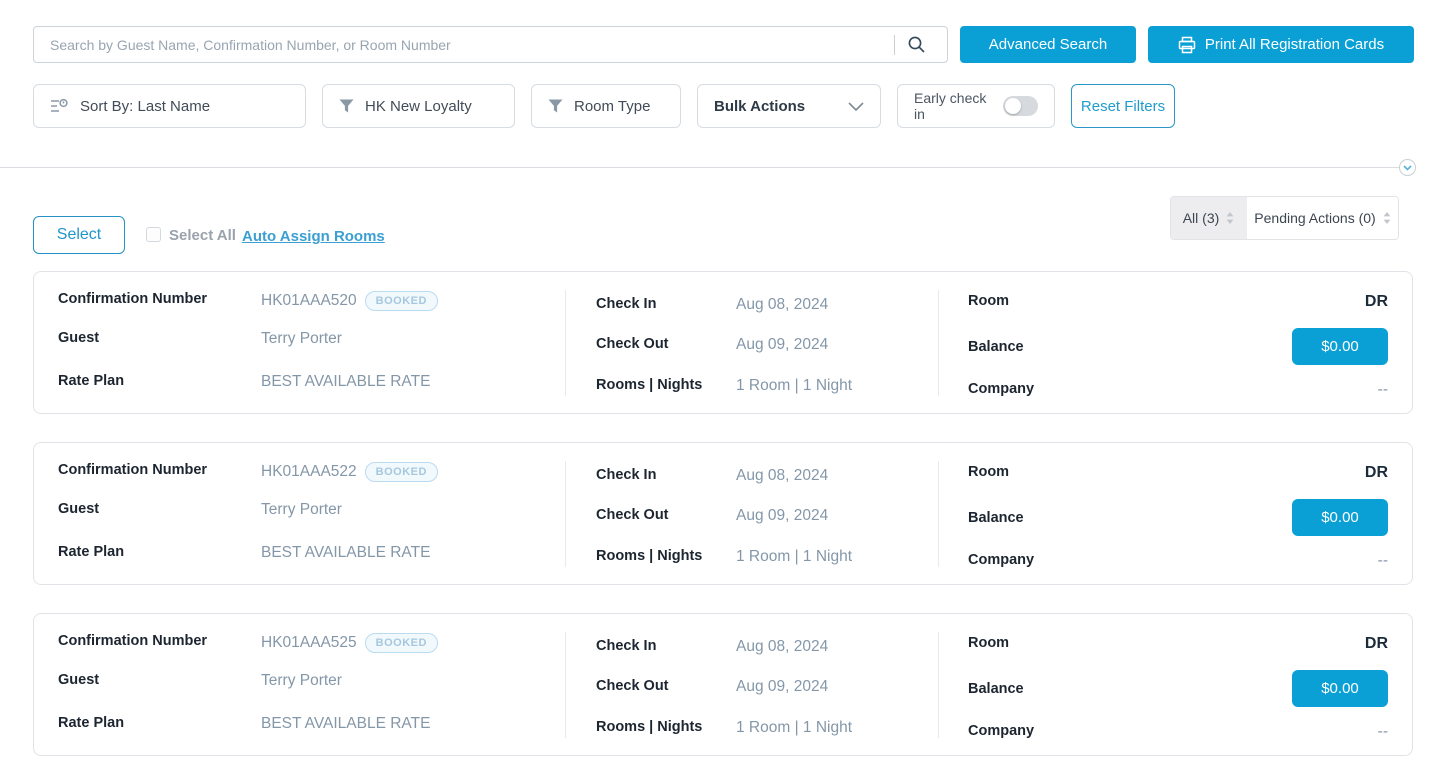  I want to click on toggle-knob, so click(1013, 106).